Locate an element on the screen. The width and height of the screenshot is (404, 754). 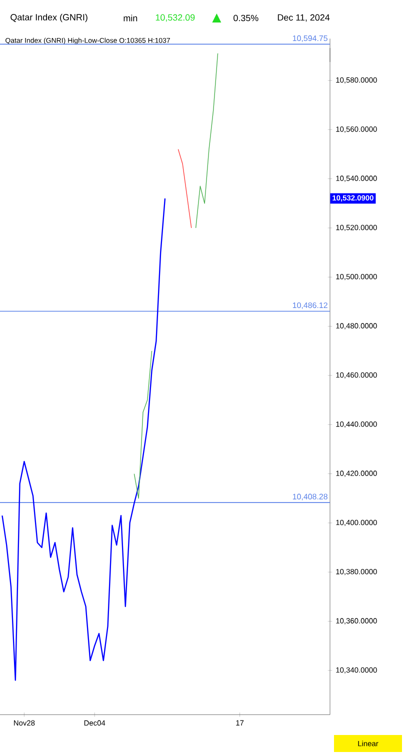
text: min is located at coordinates (131, 18).